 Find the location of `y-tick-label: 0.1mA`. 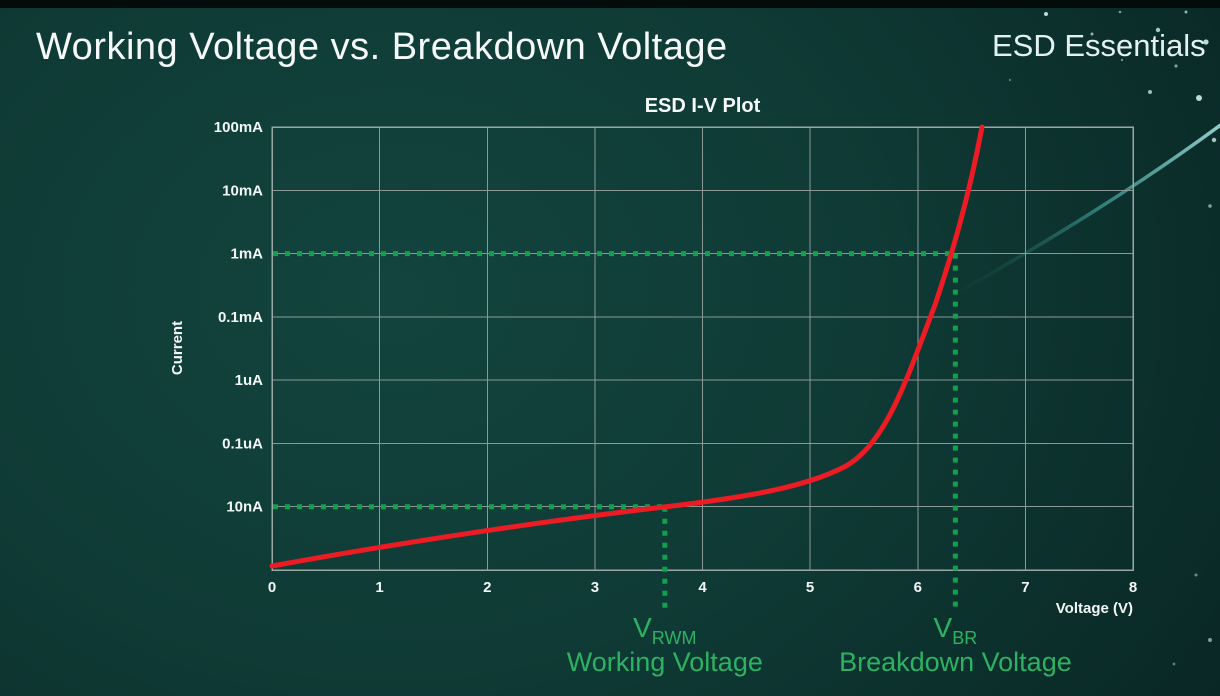

y-tick-label: 0.1mA is located at coordinates (240, 317).